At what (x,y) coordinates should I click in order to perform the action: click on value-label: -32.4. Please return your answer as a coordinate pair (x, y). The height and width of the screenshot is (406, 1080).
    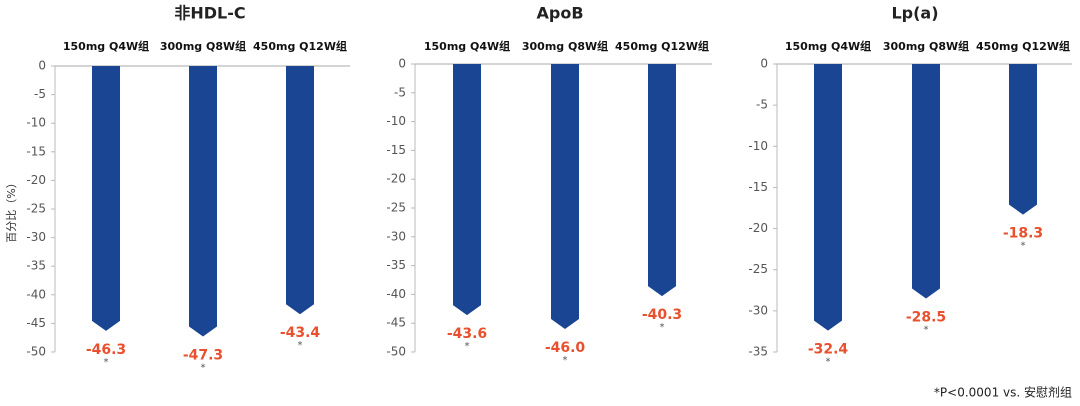
    Looking at the image, I should click on (828, 350).